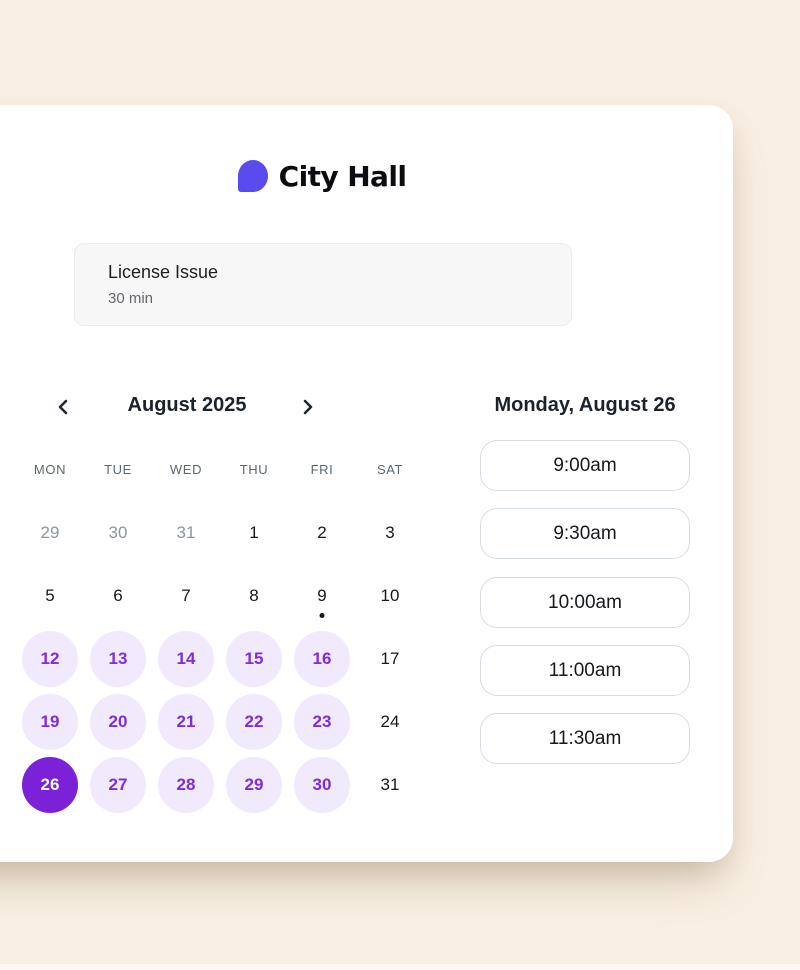  Describe the element at coordinates (390, 721) in the screenshot. I see `day-cell-24: 24` at that location.